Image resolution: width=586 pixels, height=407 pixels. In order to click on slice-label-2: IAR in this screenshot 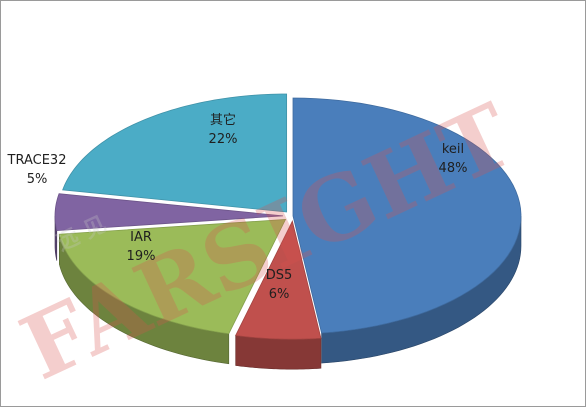, I will do `click(141, 237)`.